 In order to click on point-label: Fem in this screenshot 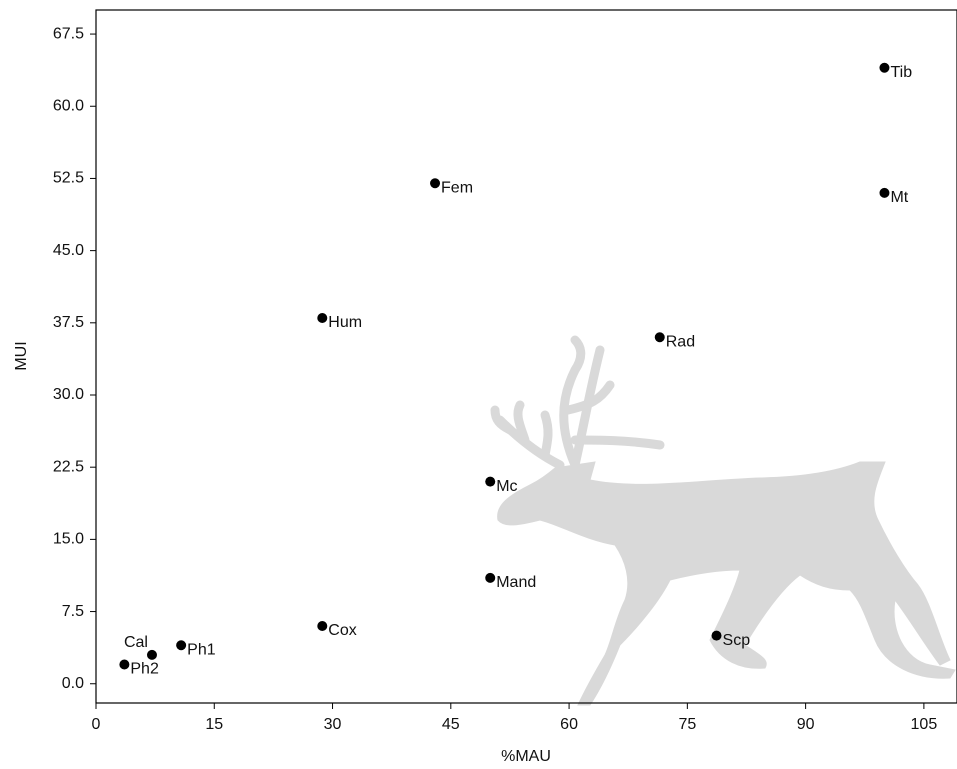, I will do `click(457, 187)`.